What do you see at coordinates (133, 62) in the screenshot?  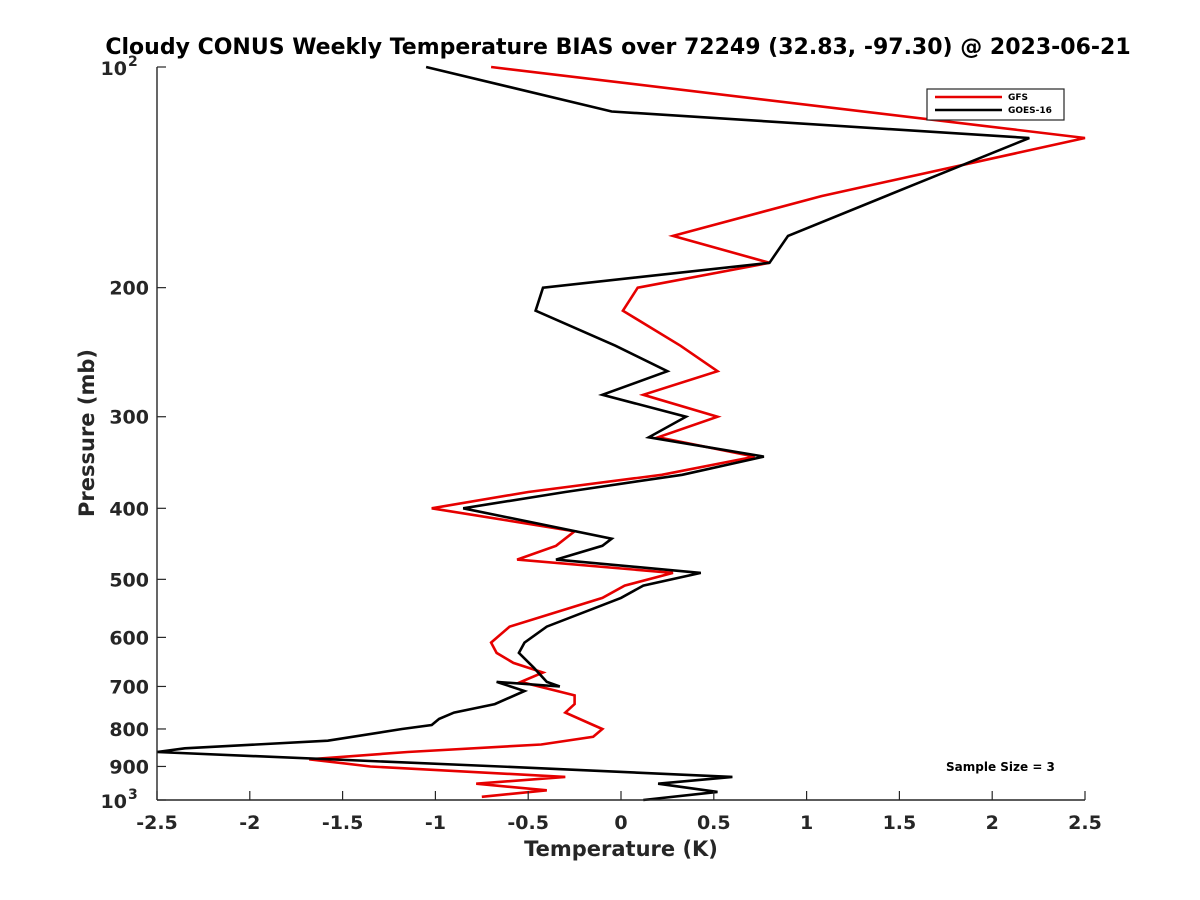 I see `y-tick-exponent: 2` at bounding box center [133, 62].